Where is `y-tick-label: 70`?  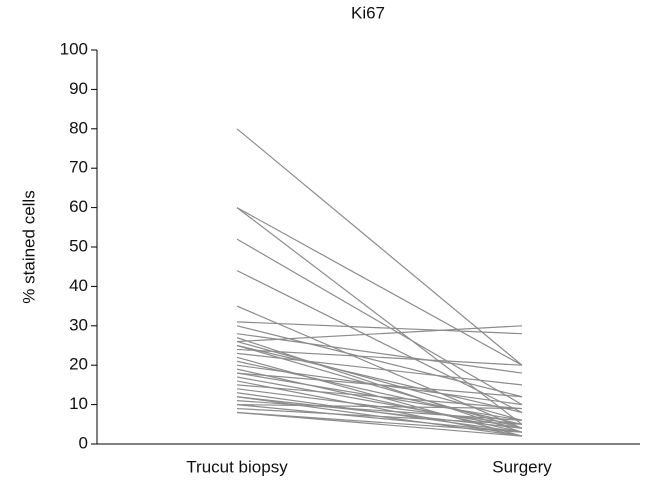 y-tick-label: 70 is located at coordinates (78, 167).